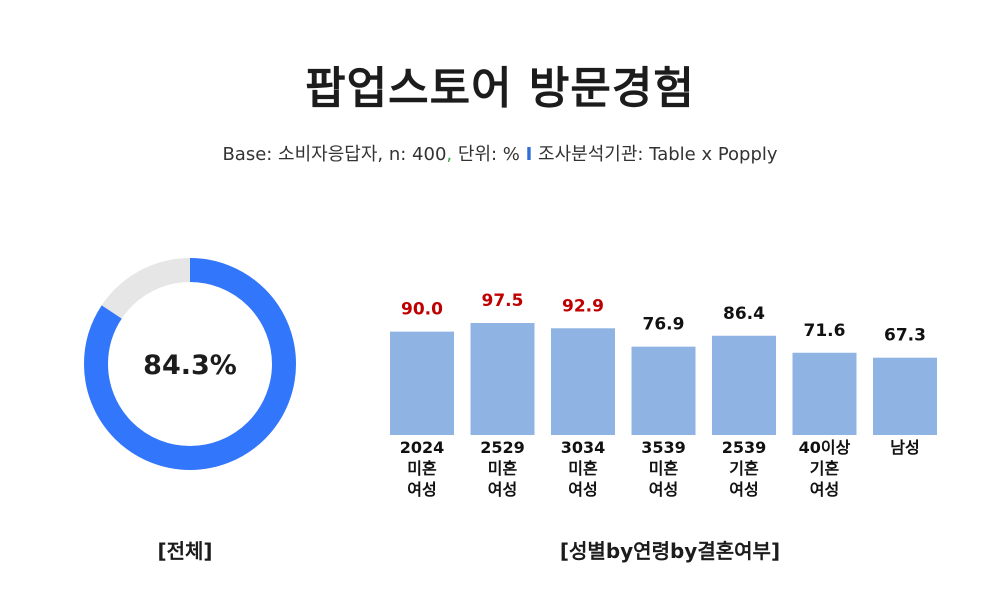  Describe the element at coordinates (655, 154) in the screenshot. I see `subtitle-source: 조사분석기관: Table x Popply` at that location.